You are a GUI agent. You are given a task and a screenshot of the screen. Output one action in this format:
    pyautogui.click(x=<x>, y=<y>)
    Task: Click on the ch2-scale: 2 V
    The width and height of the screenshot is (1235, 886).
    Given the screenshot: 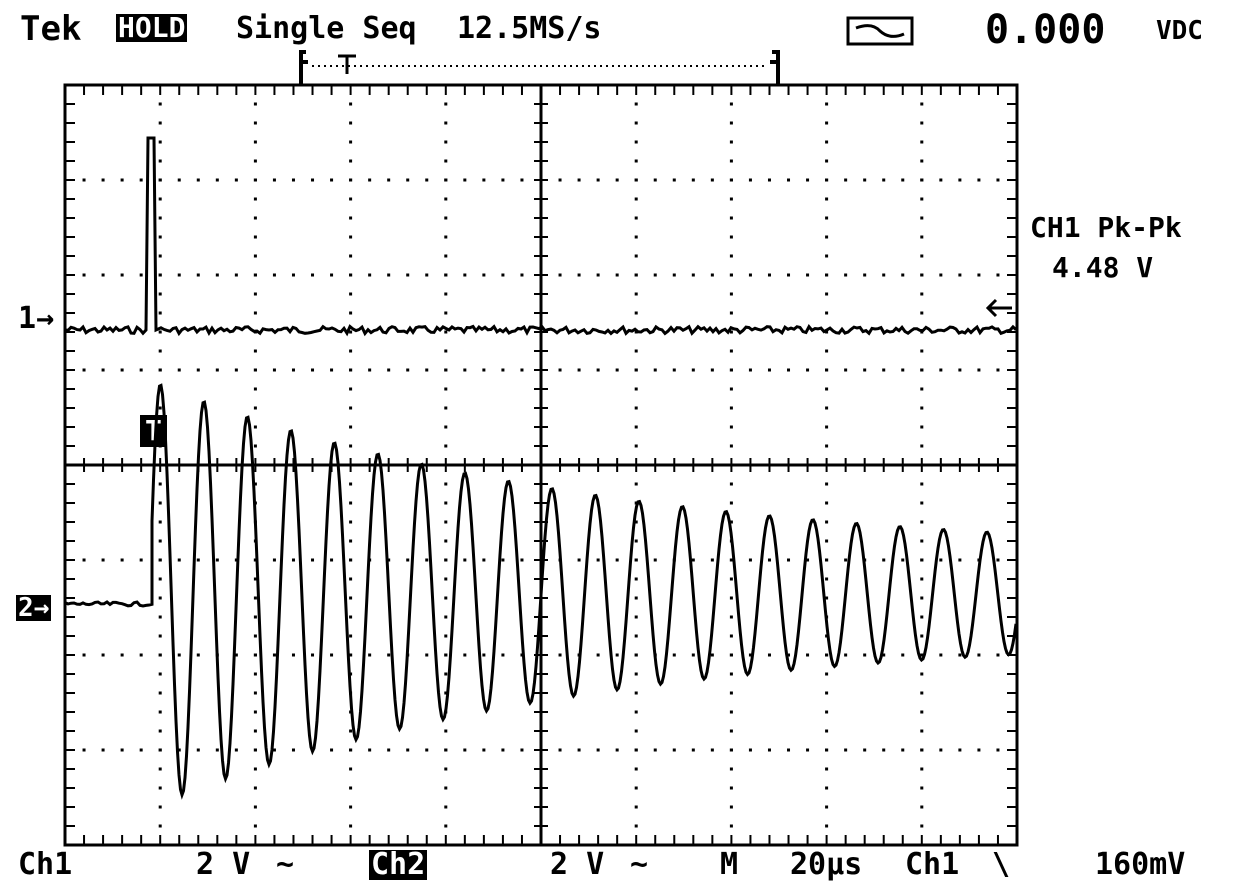 What is the action you would take?
    pyautogui.click(x=577, y=864)
    